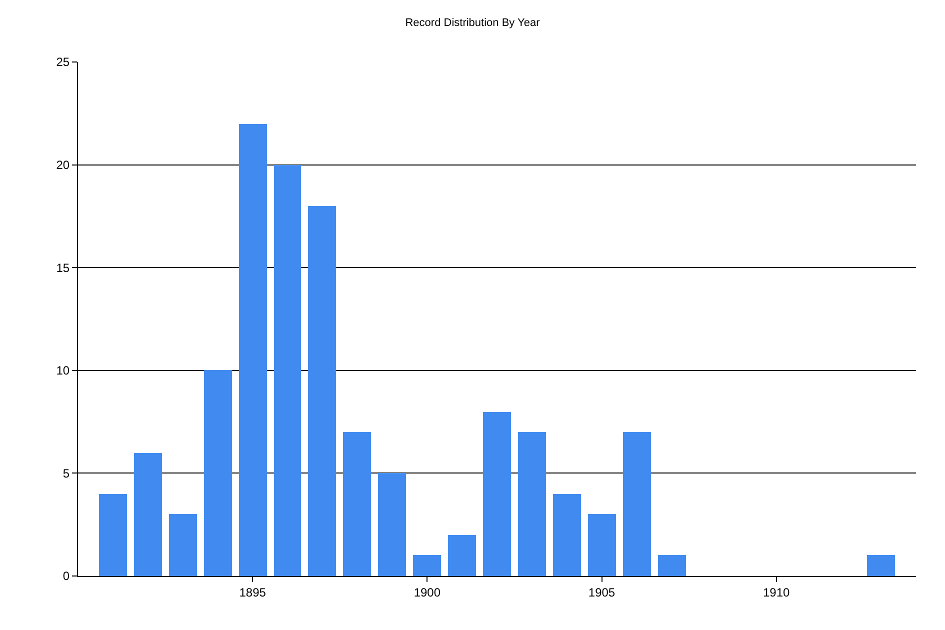 The image size is (945, 630). What do you see at coordinates (63, 62) in the screenshot?
I see `y-tick-label: 25` at bounding box center [63, 62].